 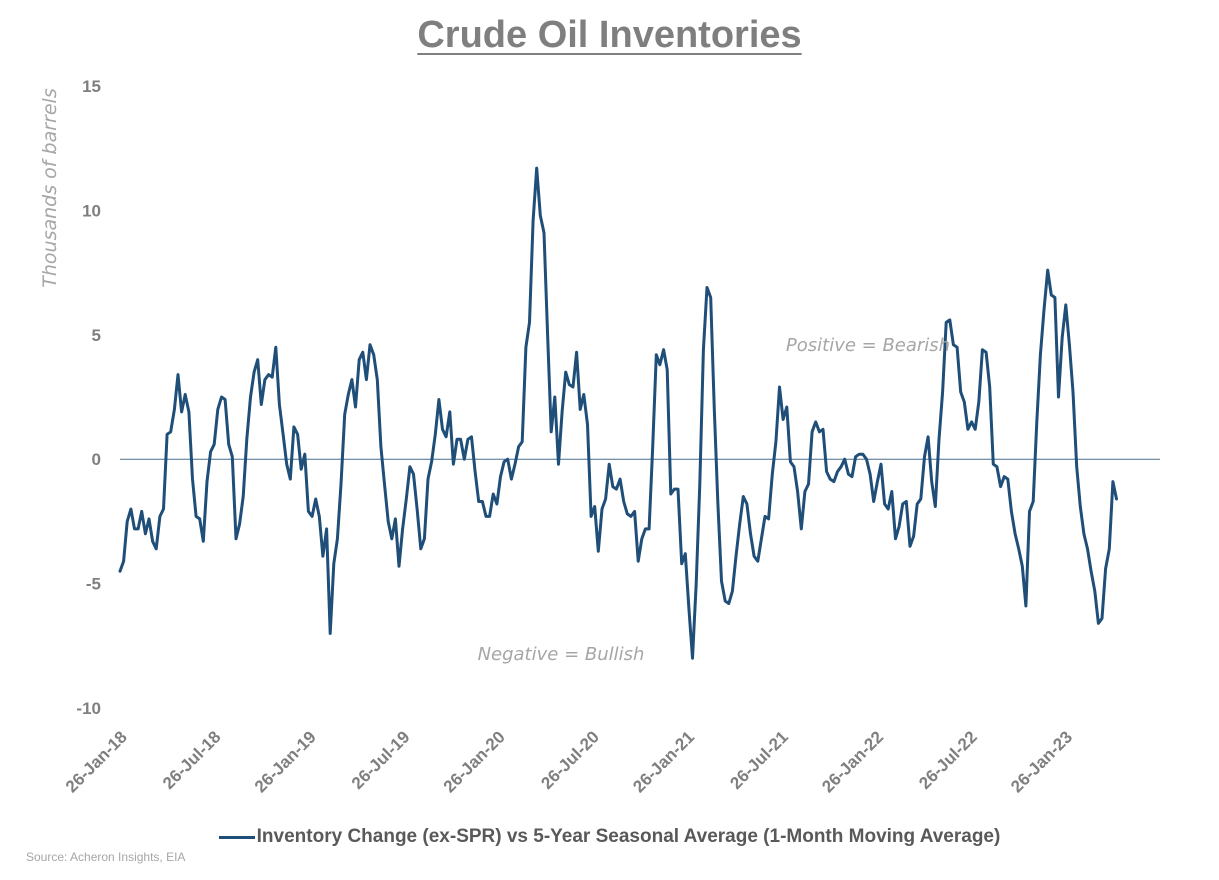 What do you see at coordinates (88, 708) in the screenshot?
I see `y-tick-label: -10` at bounding box center [88, 708].